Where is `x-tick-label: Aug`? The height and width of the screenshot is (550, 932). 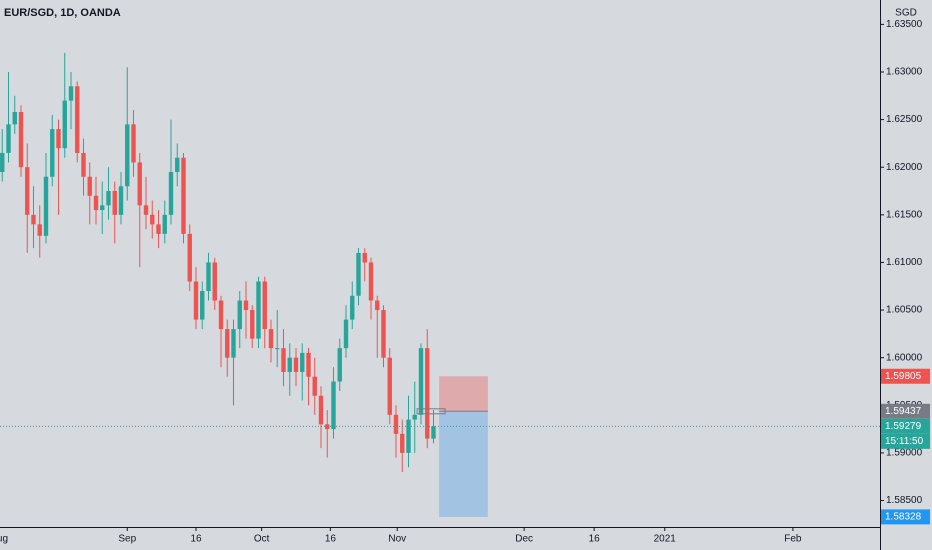
x-tick-label: Aug is located at coordinates (4, 539).